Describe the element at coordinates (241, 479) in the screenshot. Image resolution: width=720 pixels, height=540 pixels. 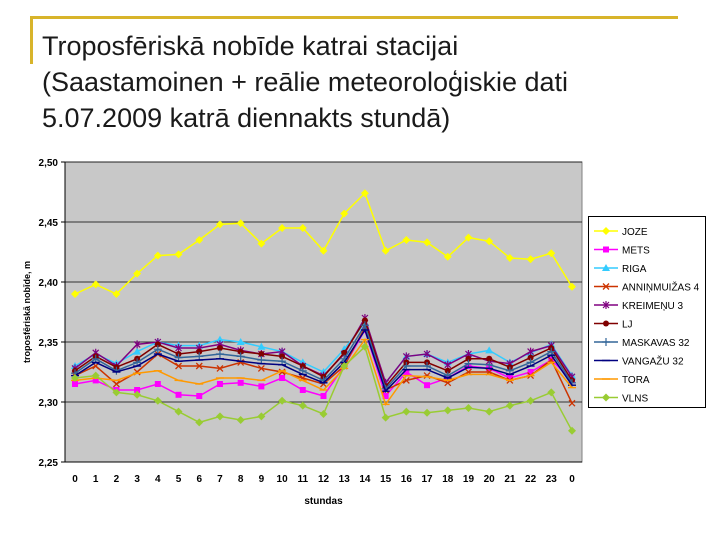
I see `x-tick-label: 8` at that location.